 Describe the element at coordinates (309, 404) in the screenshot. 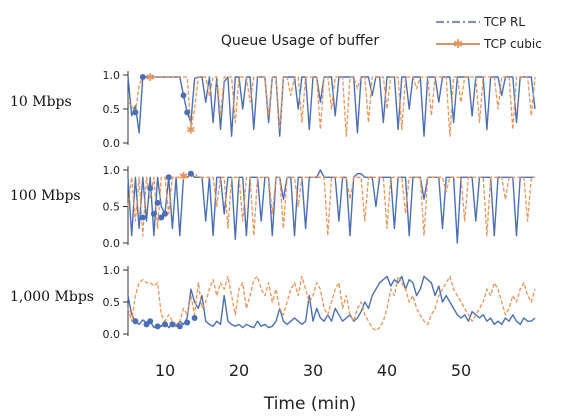

I see `x-axis-label: Time (min)` at that location.